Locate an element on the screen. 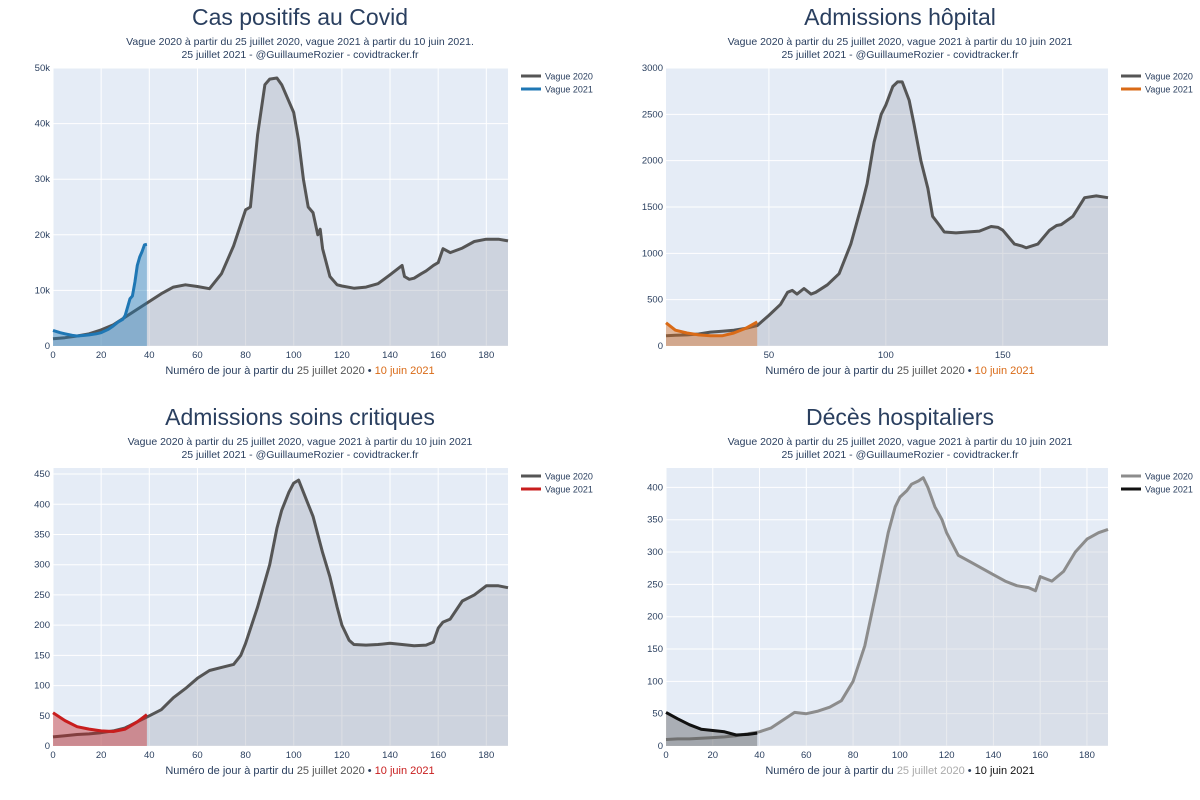 This screenshot has width=1200, height=800. y-tick-label: 1500 is located at coordinates (652, 207).